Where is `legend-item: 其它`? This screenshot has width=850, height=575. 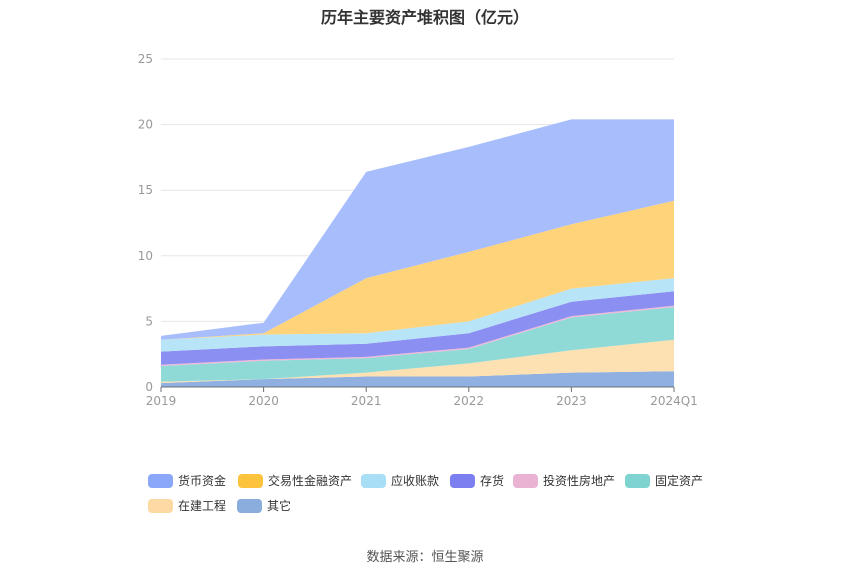 legend-item: 其它 is located at coordinates (264, 505).